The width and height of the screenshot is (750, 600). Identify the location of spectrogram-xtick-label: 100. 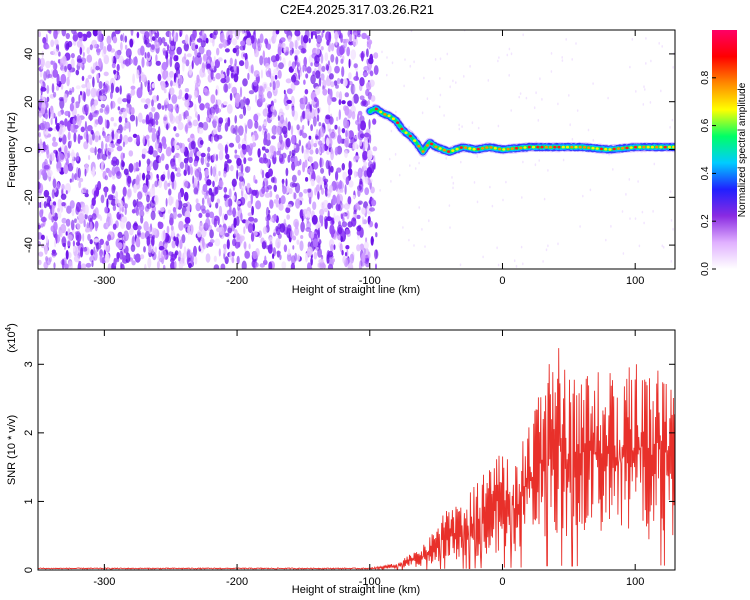
(635, 281).